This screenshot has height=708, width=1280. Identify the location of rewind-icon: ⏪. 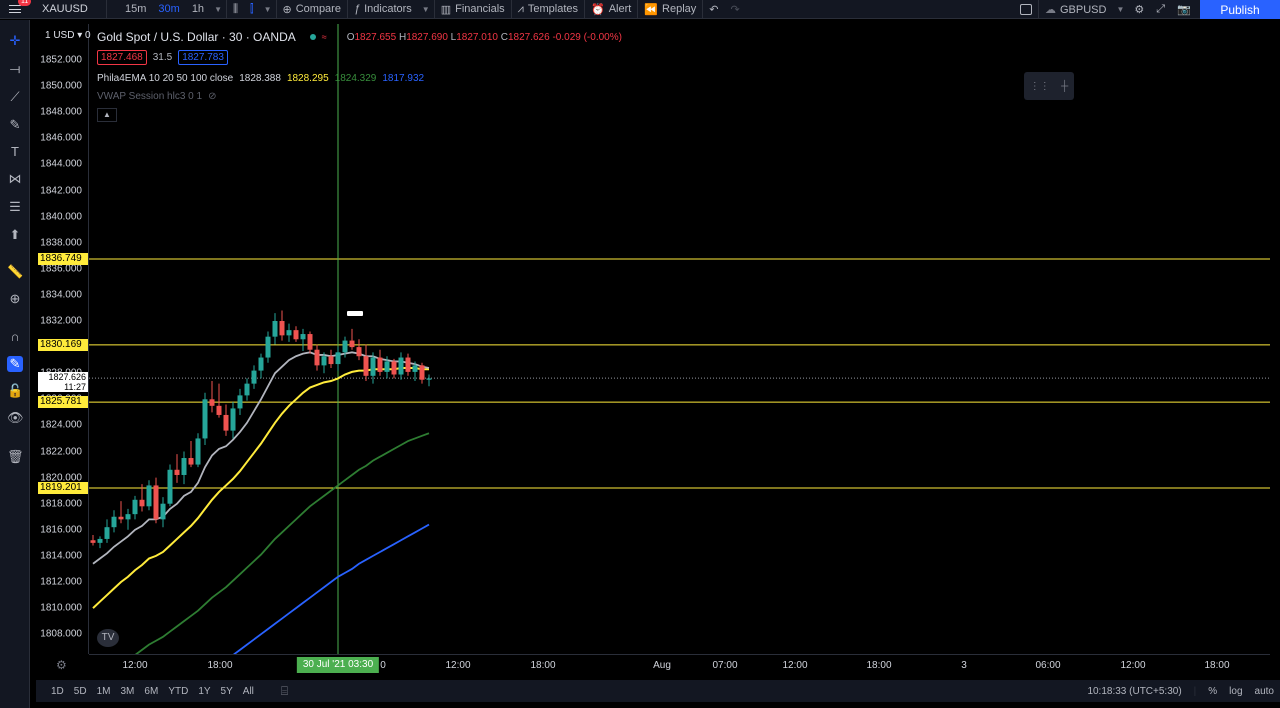
(651, 9).